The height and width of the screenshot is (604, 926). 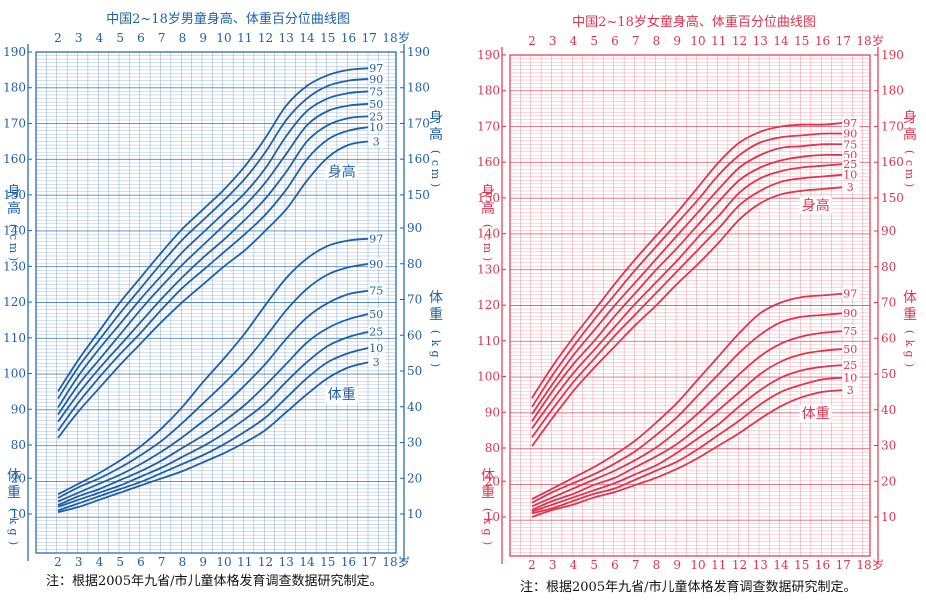 I want to click on height-tick-label-left: 140, so click(x=14, y=231).